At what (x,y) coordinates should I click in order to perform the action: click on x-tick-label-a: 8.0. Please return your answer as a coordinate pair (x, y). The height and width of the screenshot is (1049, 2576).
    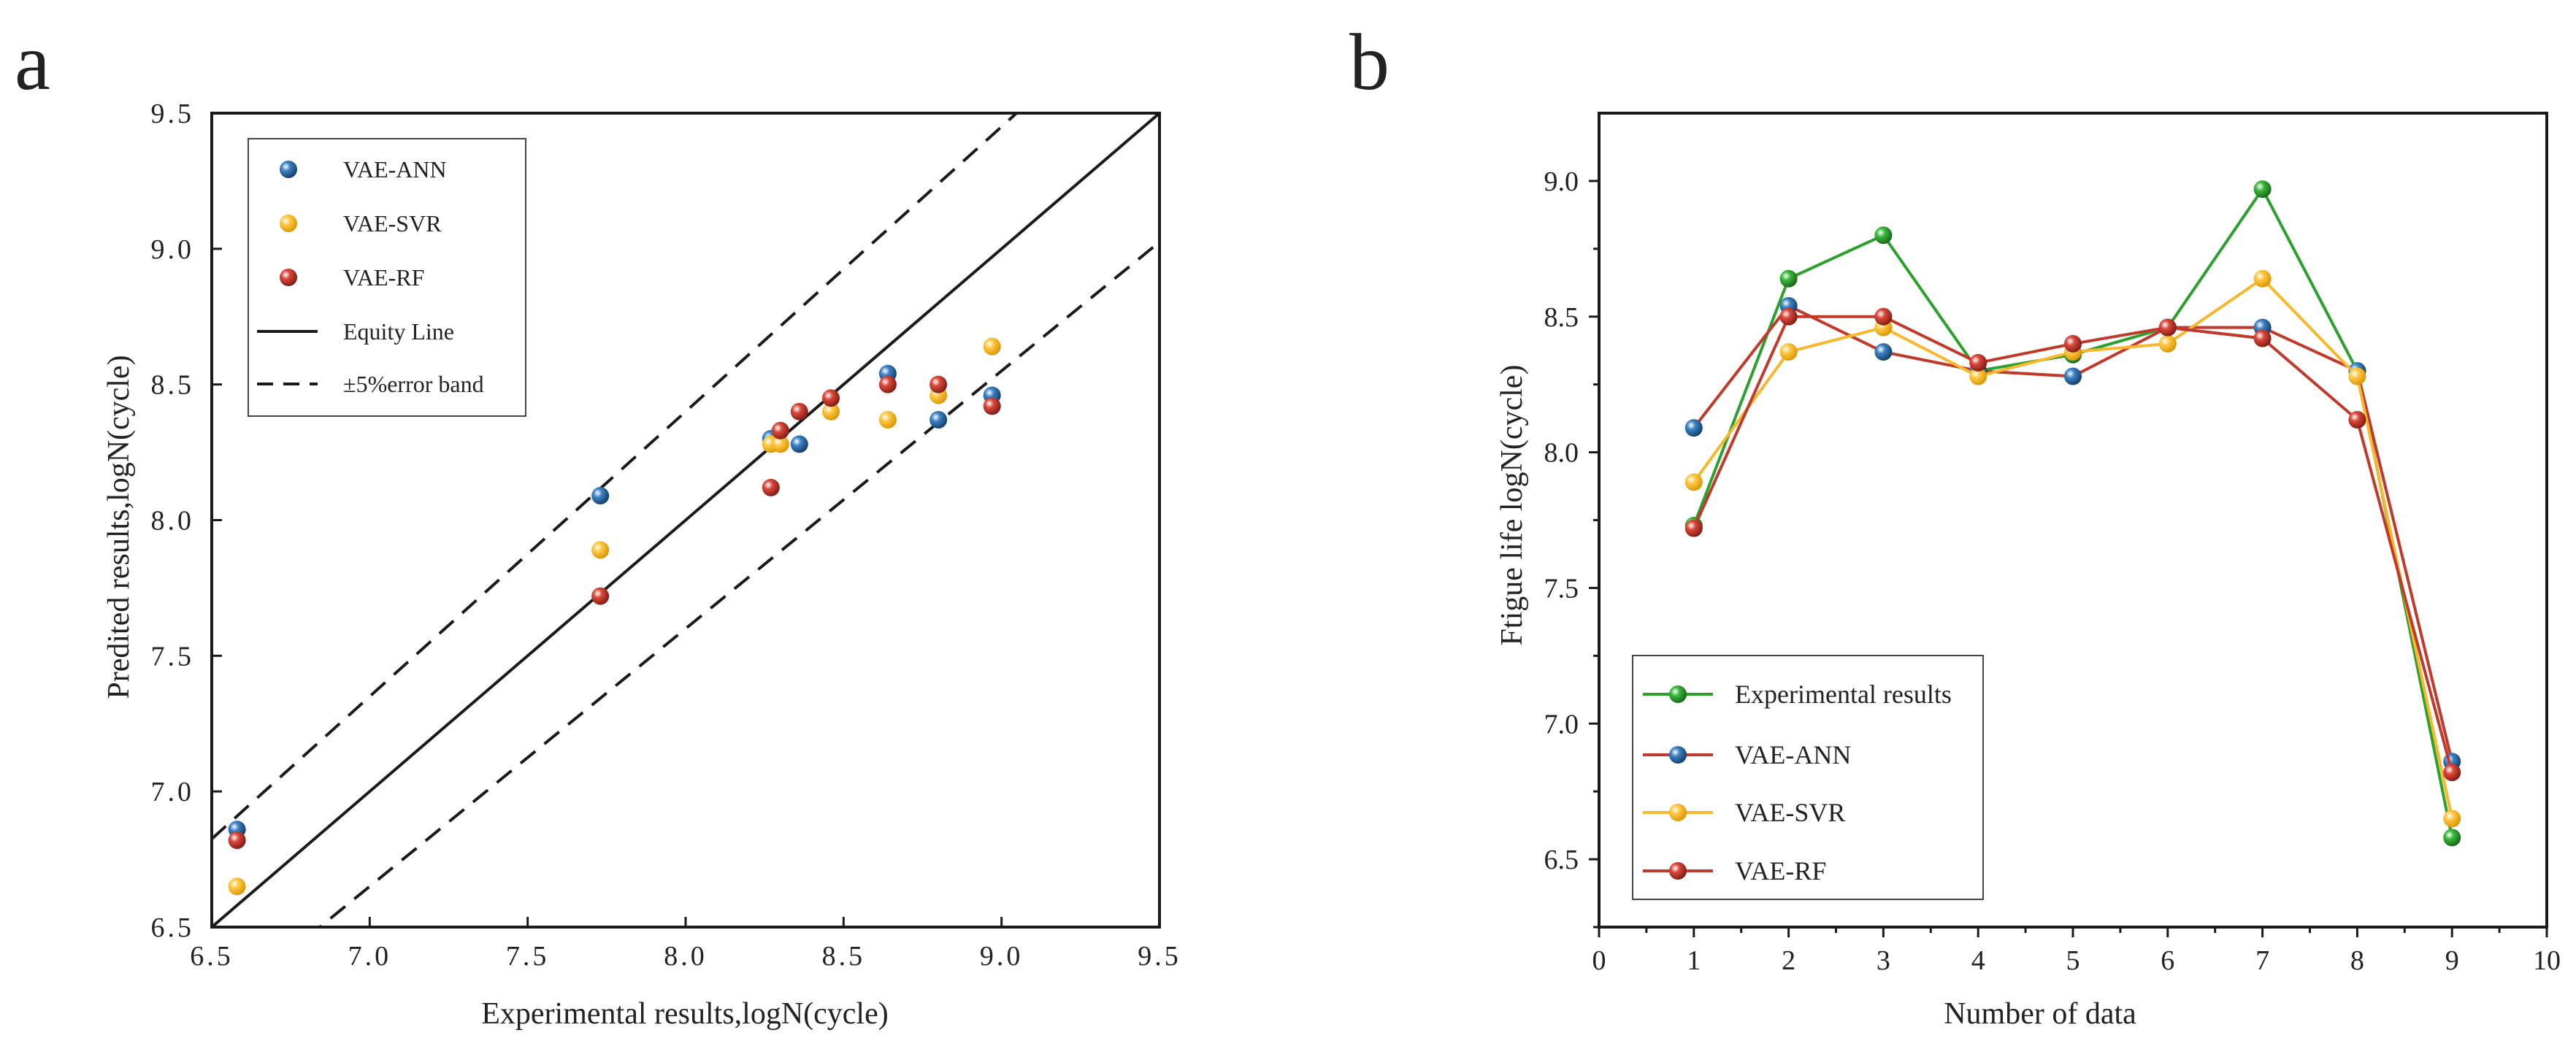
    Looking at the image, I should click on (686, 956).